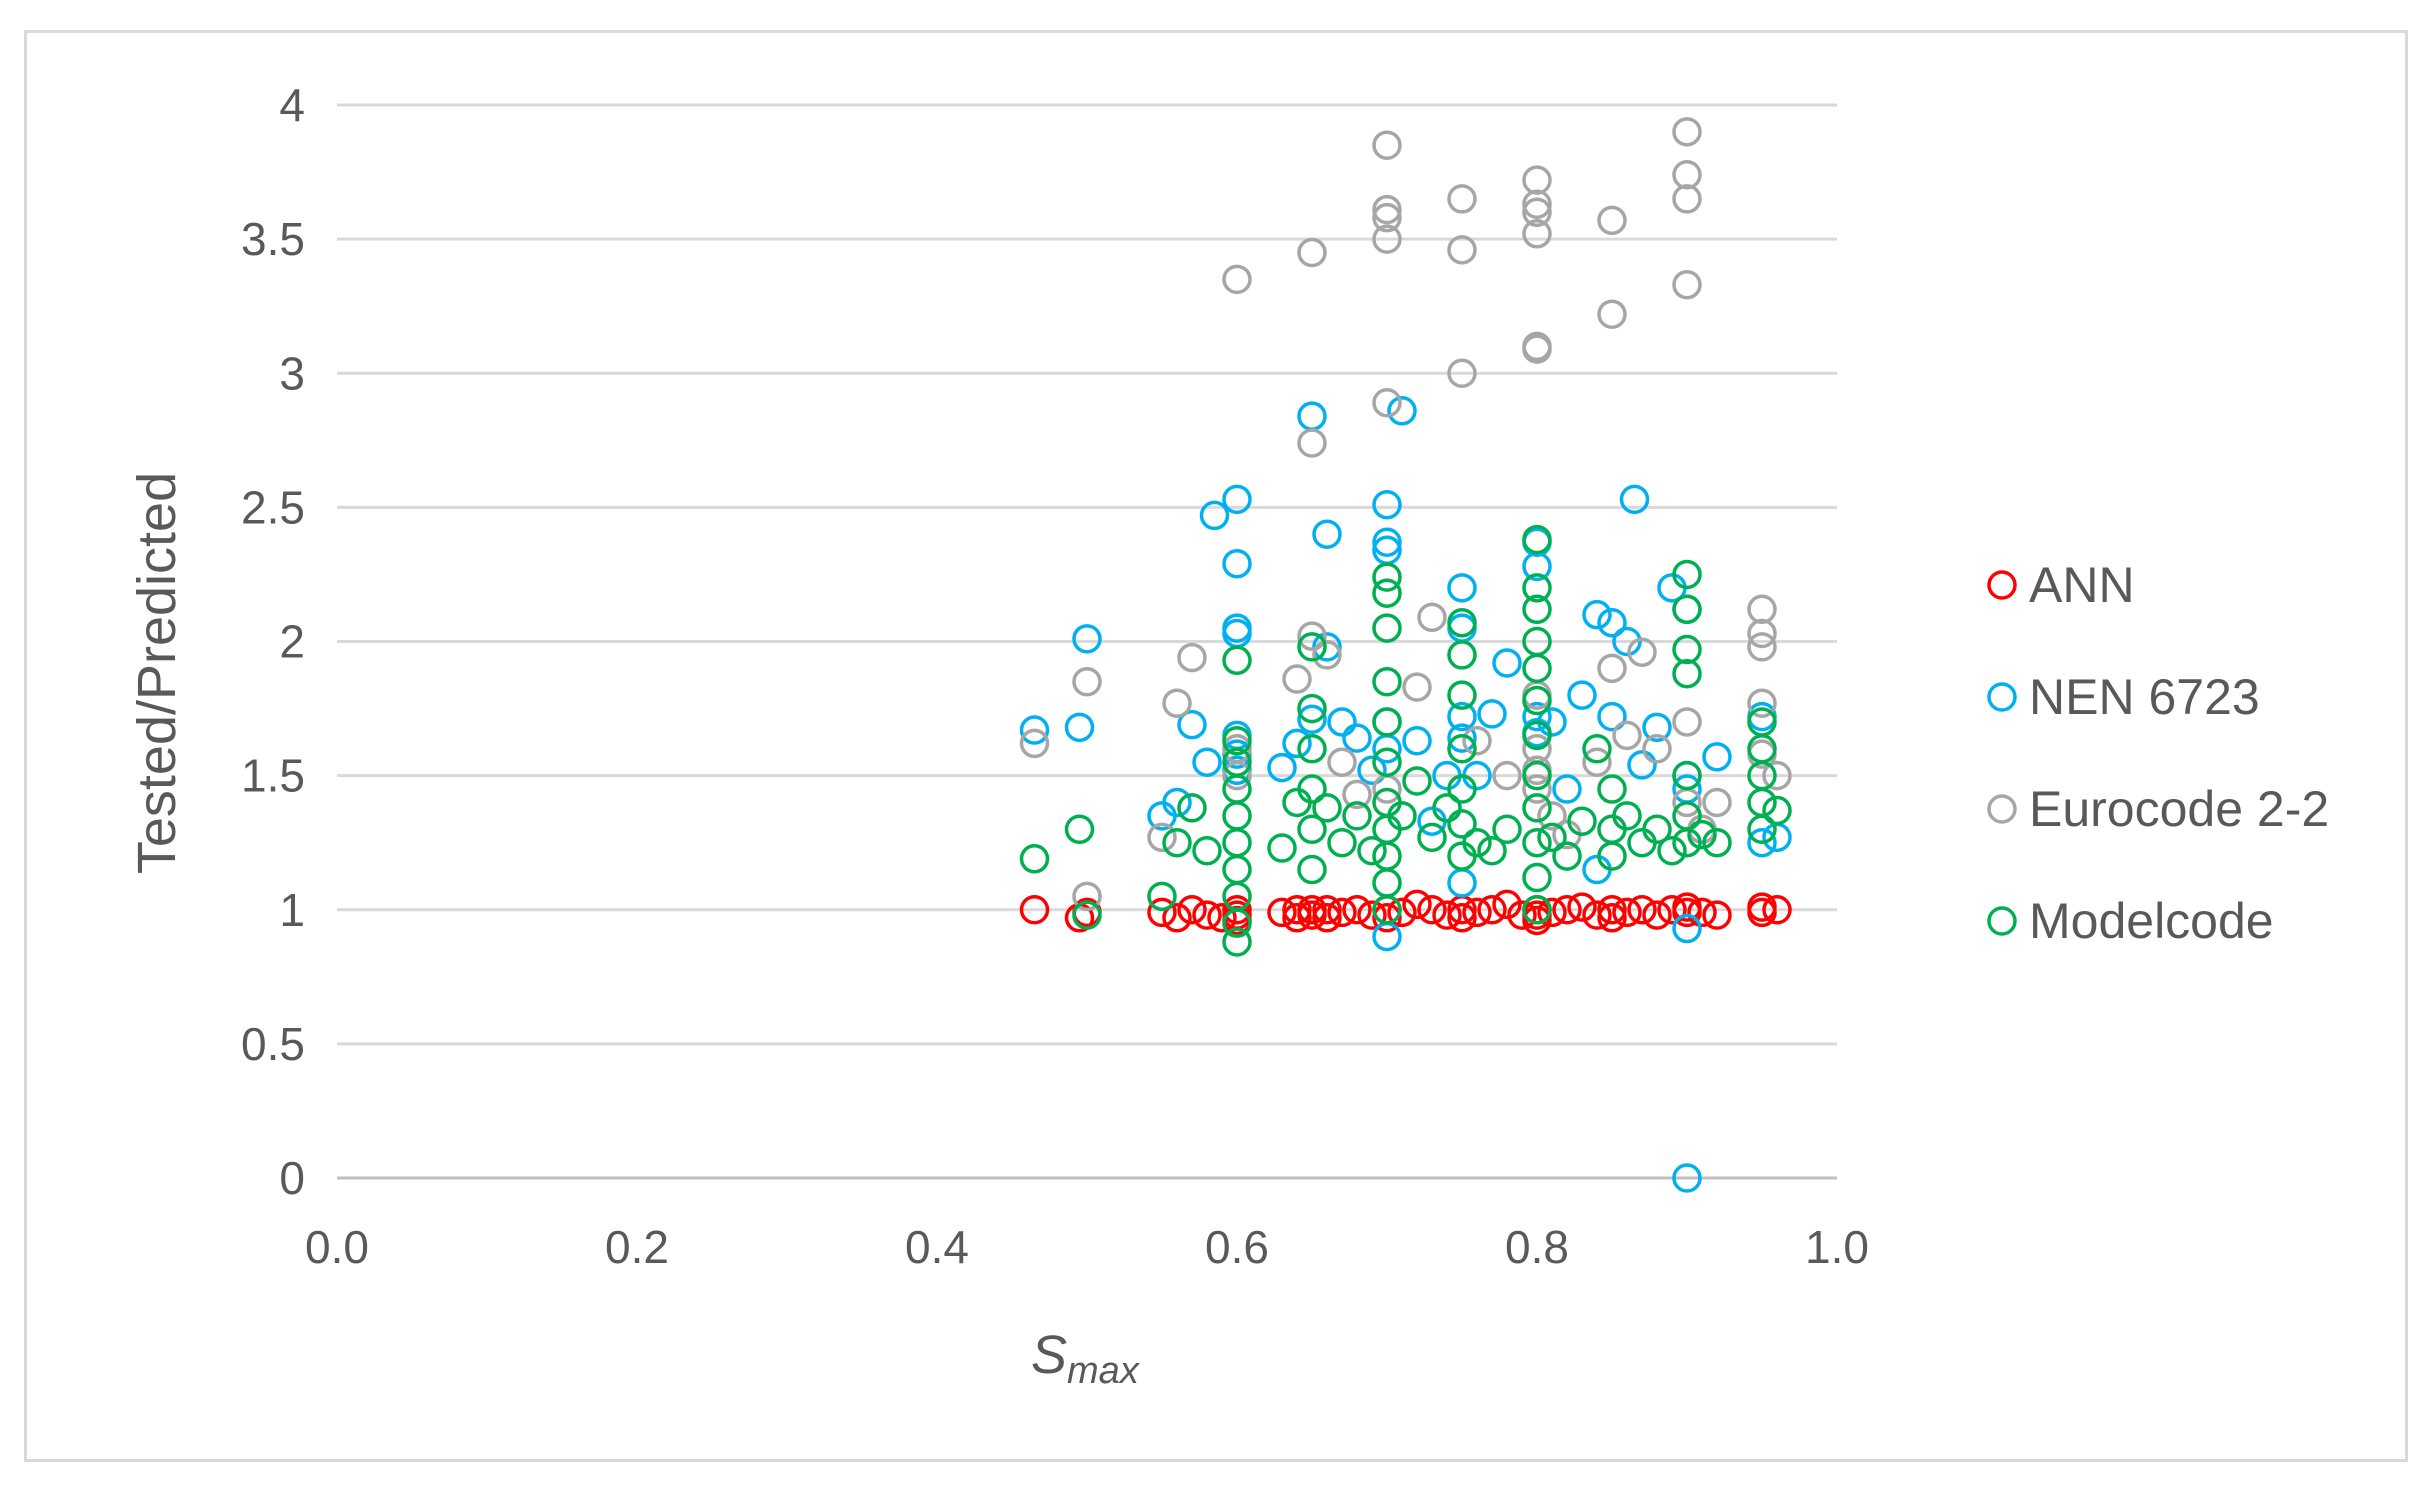  What do you see at coordinates (273, 776) in the screenshot?
I see `y-tick-label: 1.5` at bounding box center [273, 776].